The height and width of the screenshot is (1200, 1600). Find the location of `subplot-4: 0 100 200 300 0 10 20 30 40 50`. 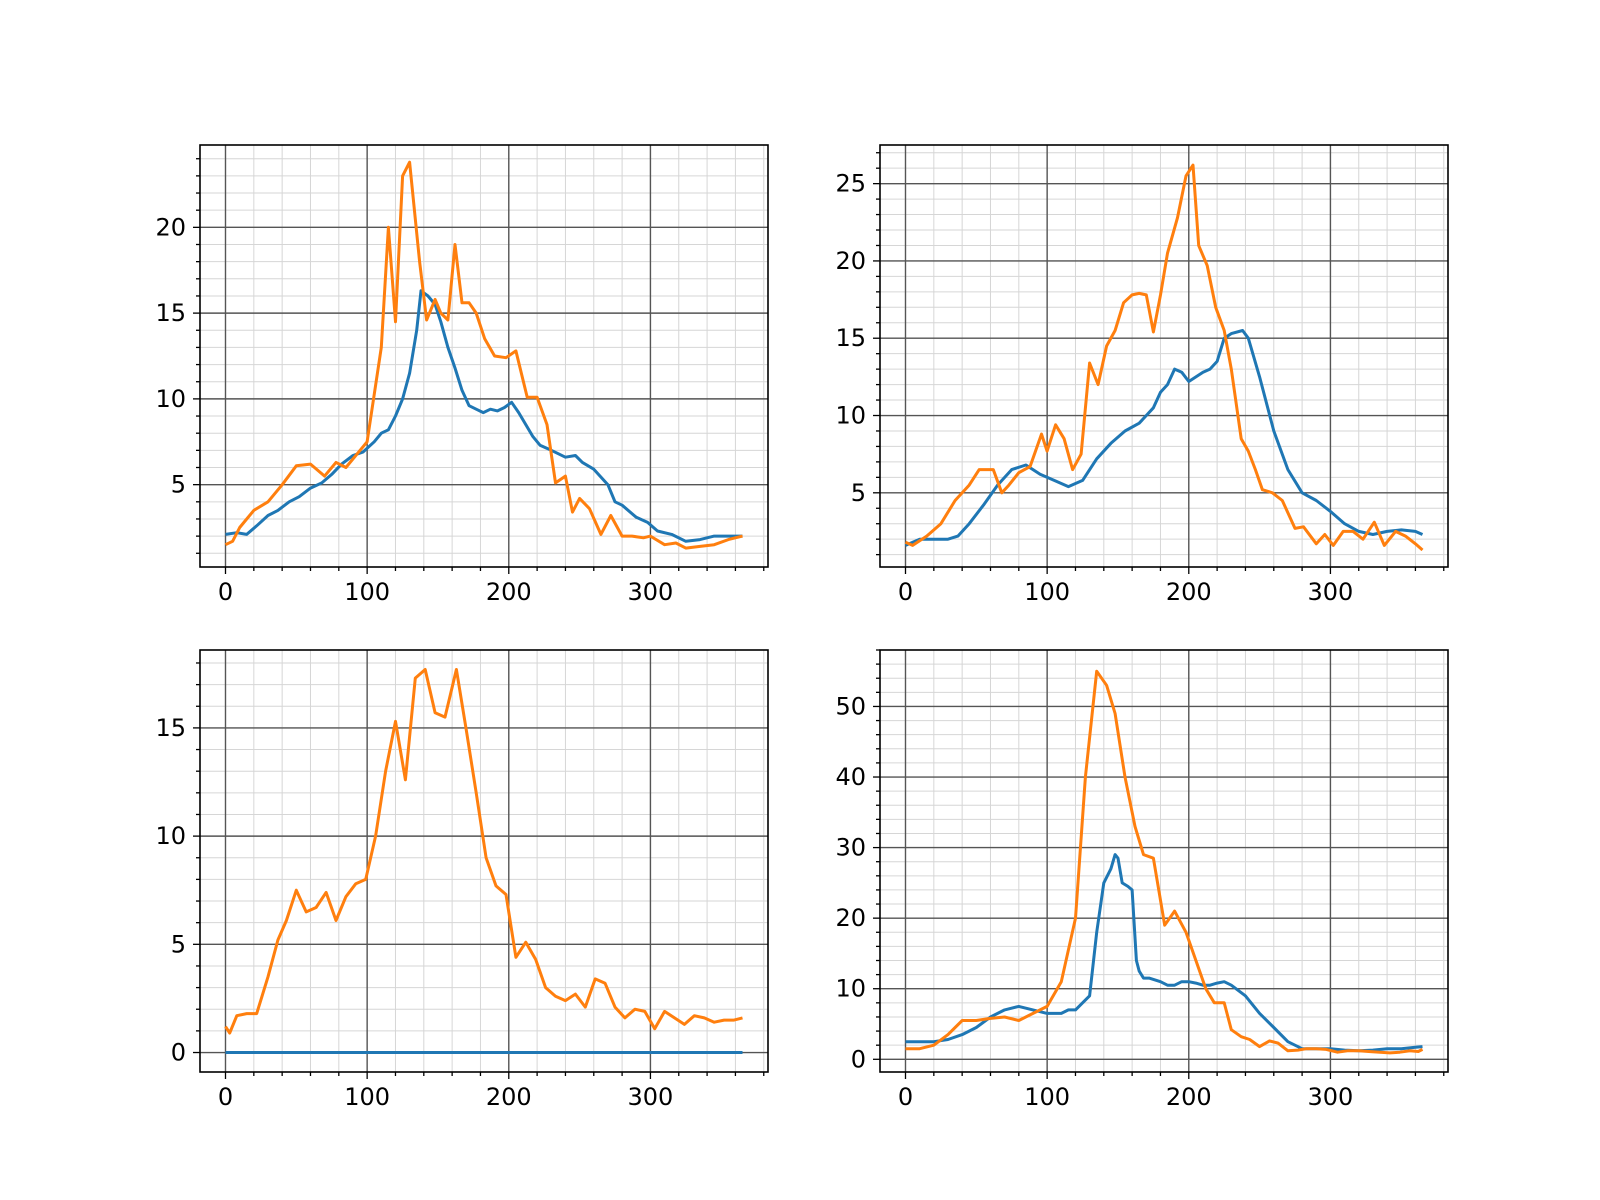

subplot-4: 0 100 200 300 0 10 20 30 40 50 is located at coordinates (1142, 880).